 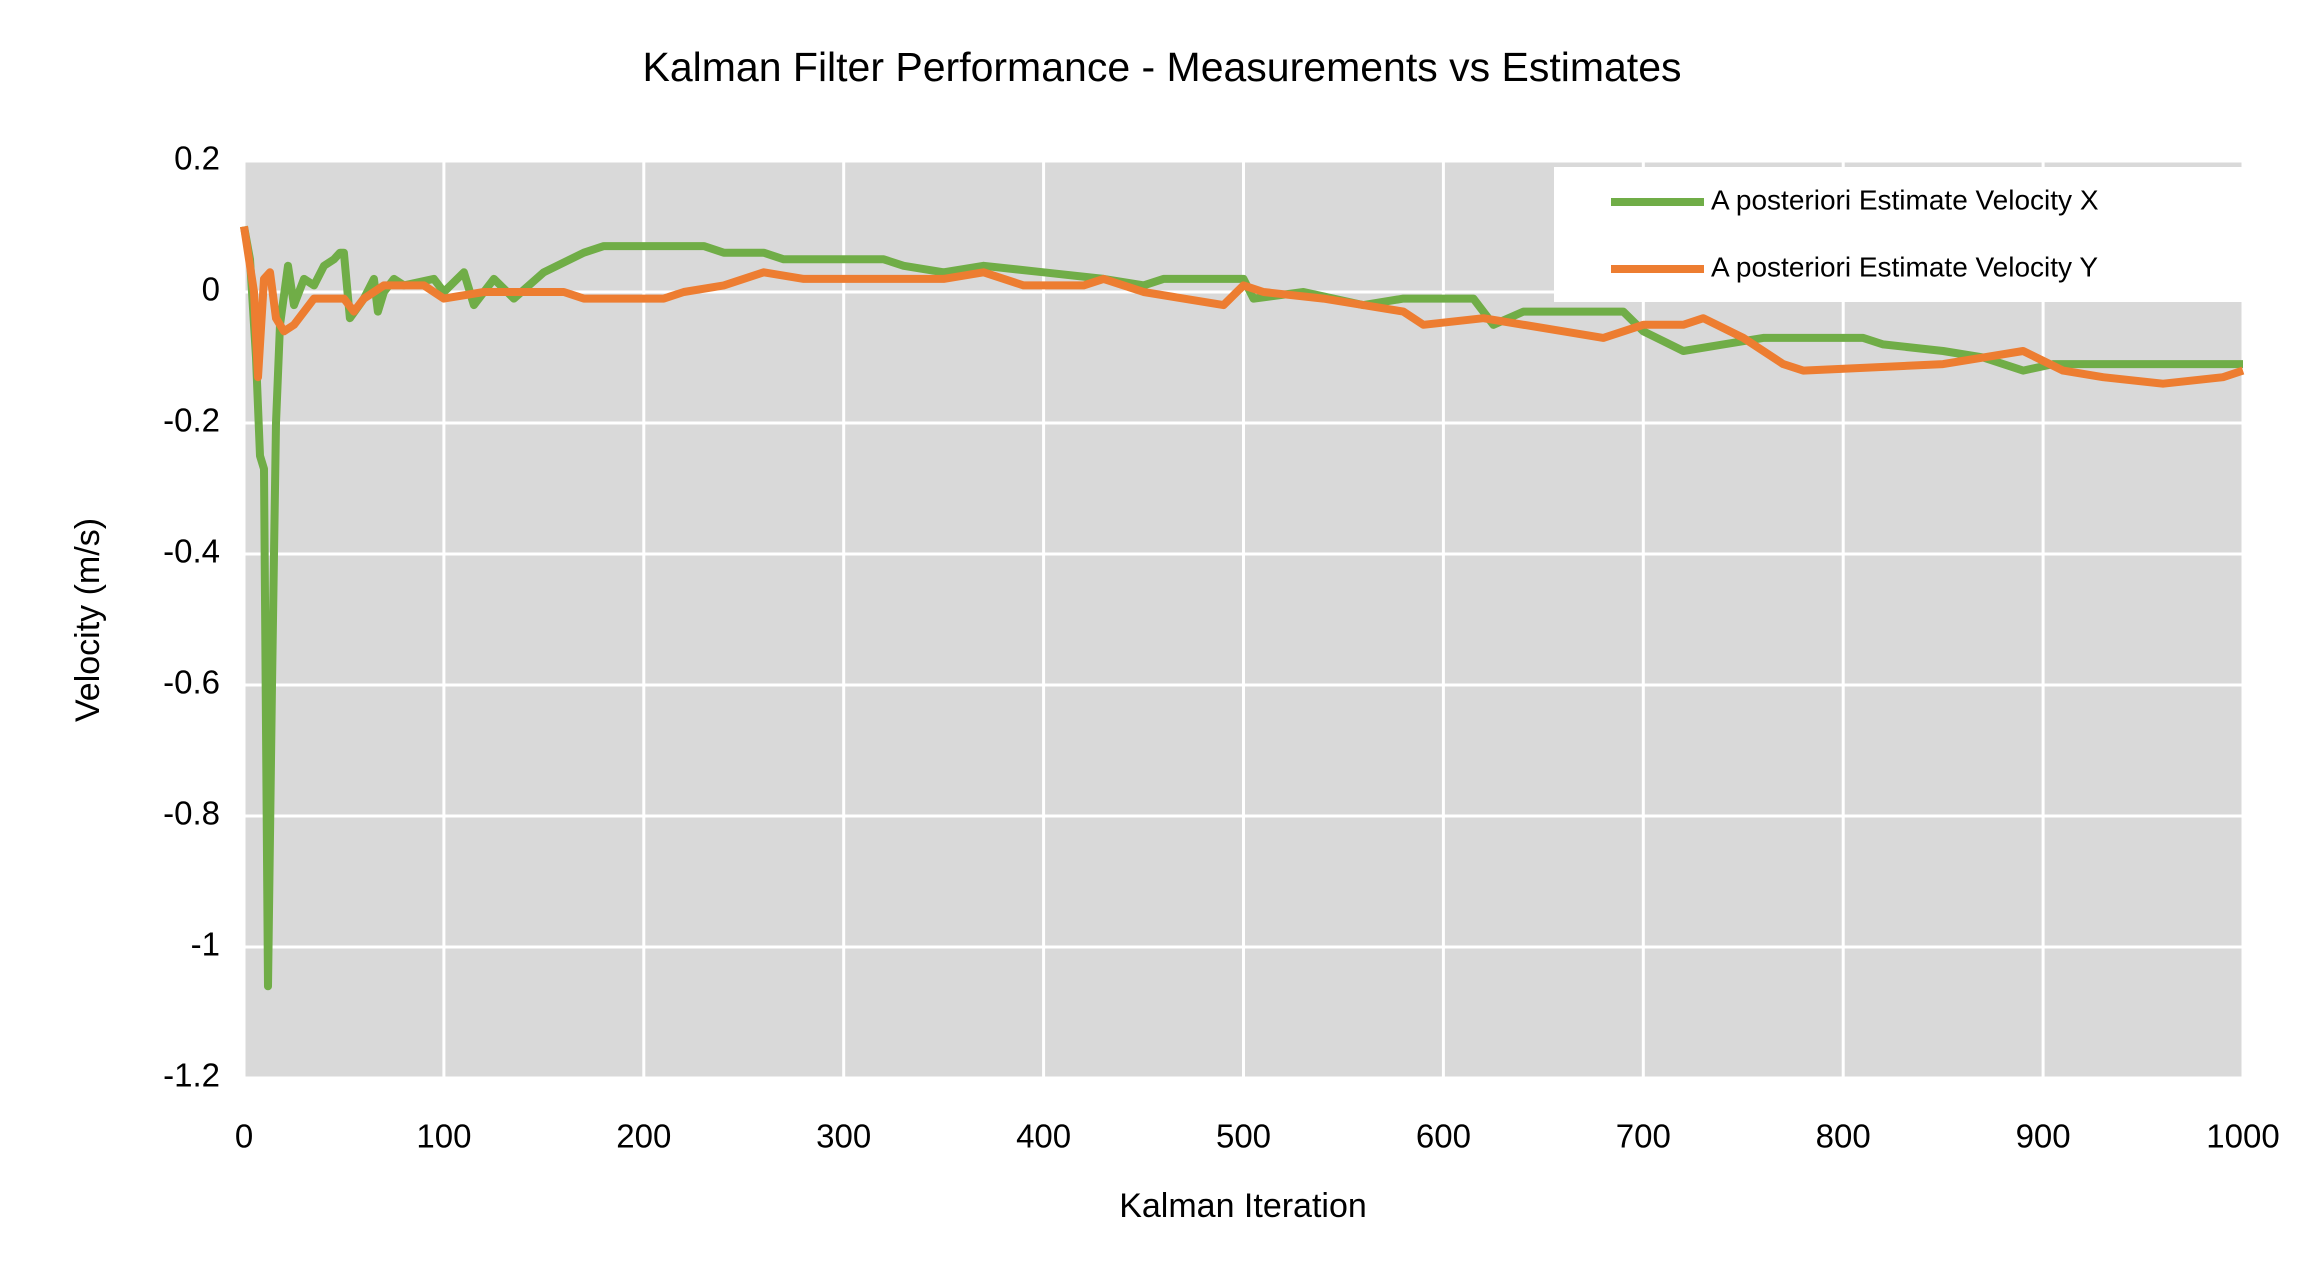 I want to click on legend, so click(x=1898, y=234).